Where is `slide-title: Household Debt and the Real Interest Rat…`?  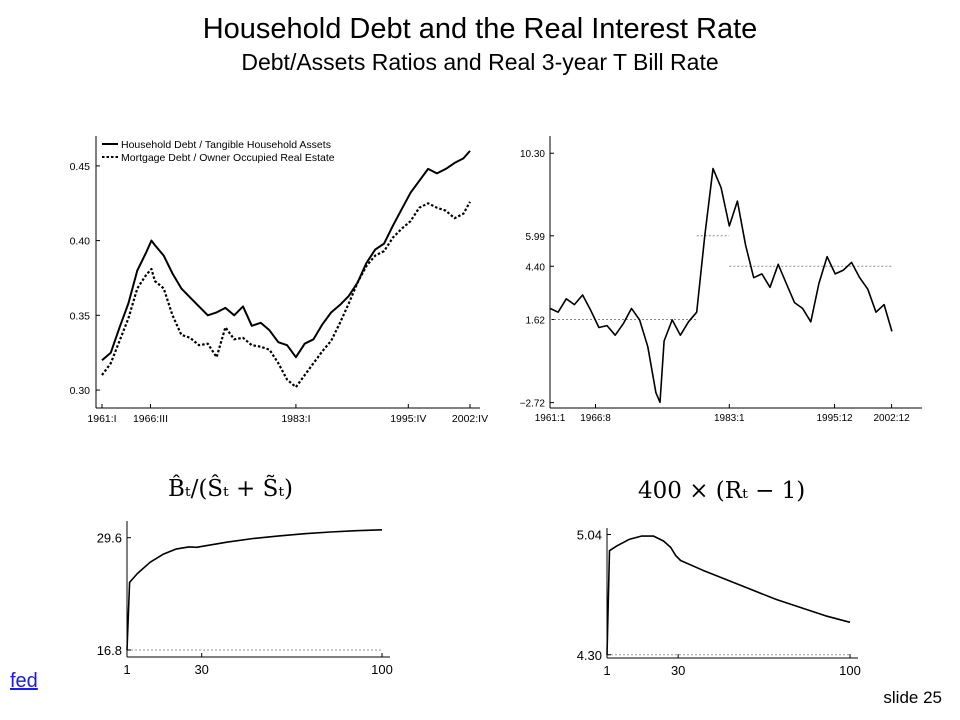
slide-title: Household Debt and the Real Interest Rat… is located at coordinates (480, 29).